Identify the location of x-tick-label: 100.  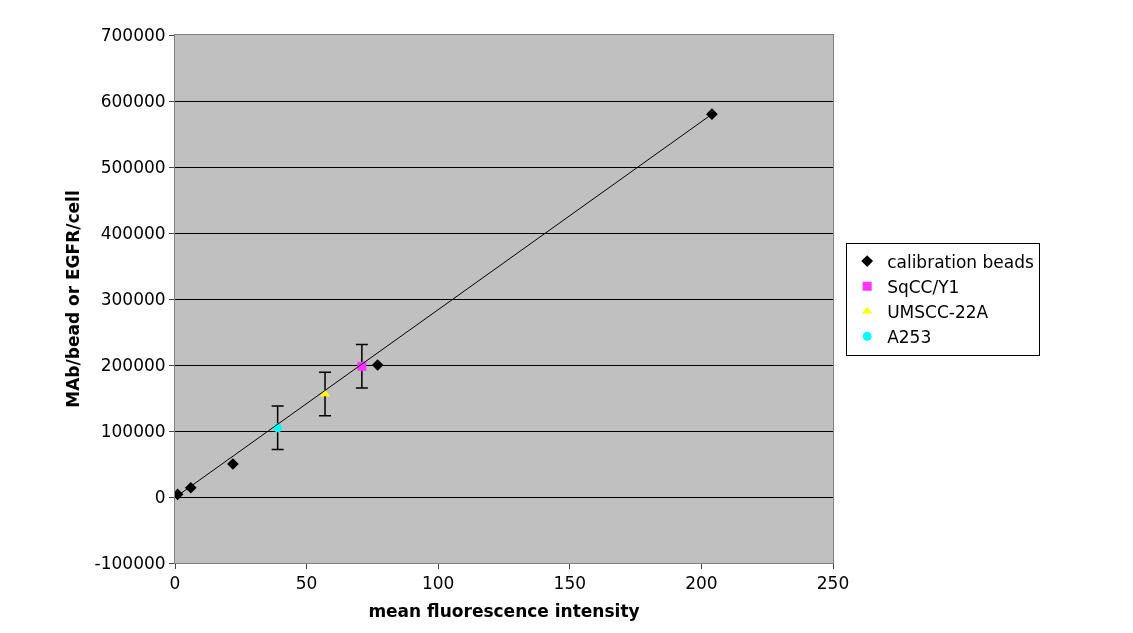
(438, 583).